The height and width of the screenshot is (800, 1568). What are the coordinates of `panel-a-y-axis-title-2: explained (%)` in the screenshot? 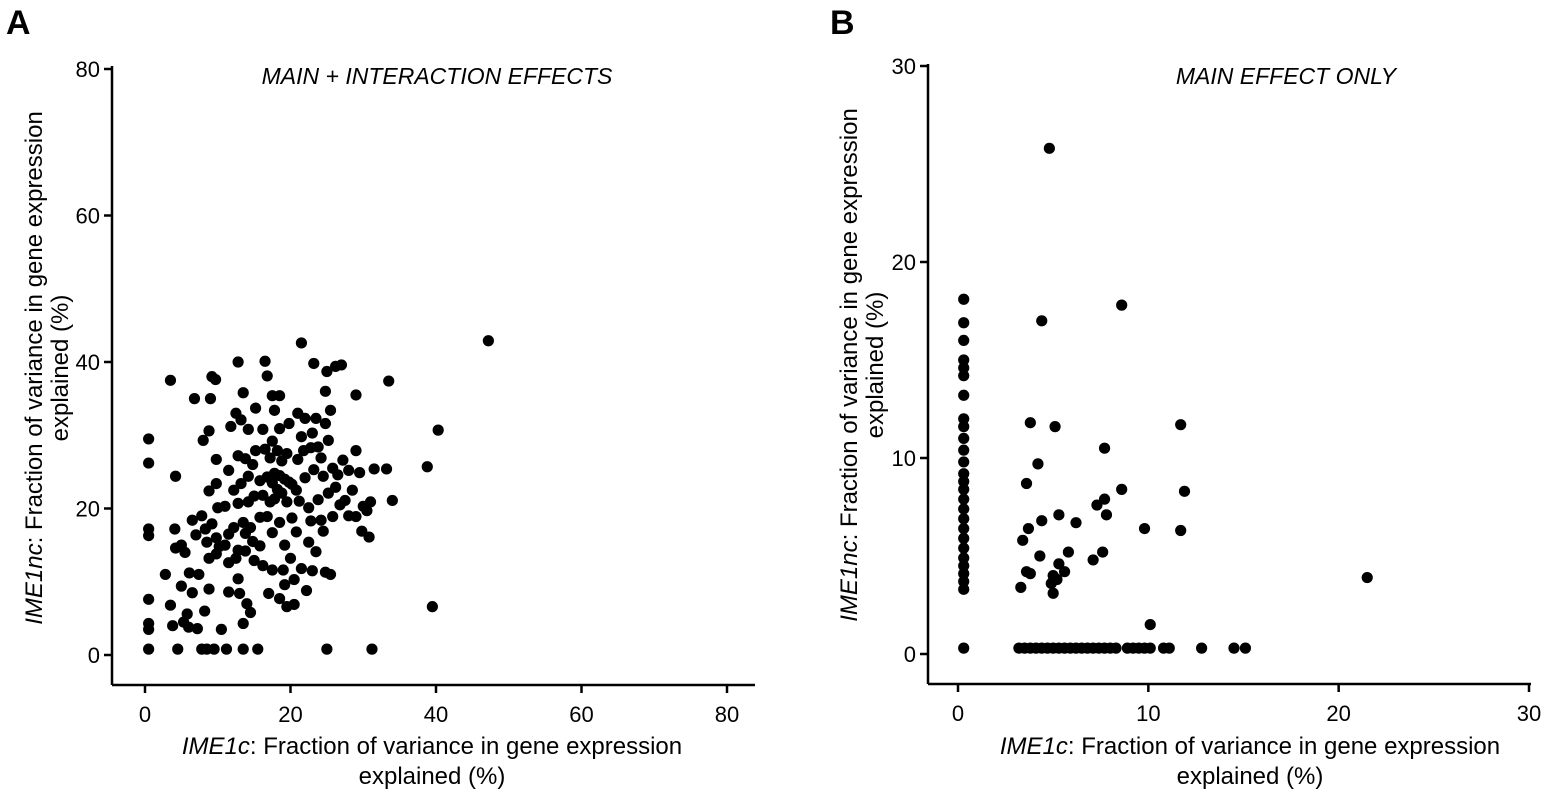 It's located at (60, 368).